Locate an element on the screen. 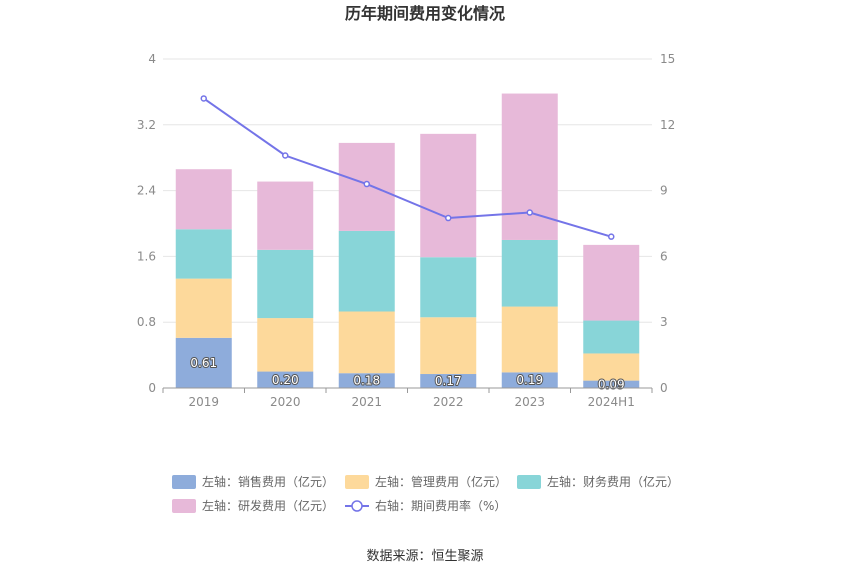 The height and width of the screenshot is (575, 850). y-left-tick-label: 3.2 is located at coordinates (146, 125).